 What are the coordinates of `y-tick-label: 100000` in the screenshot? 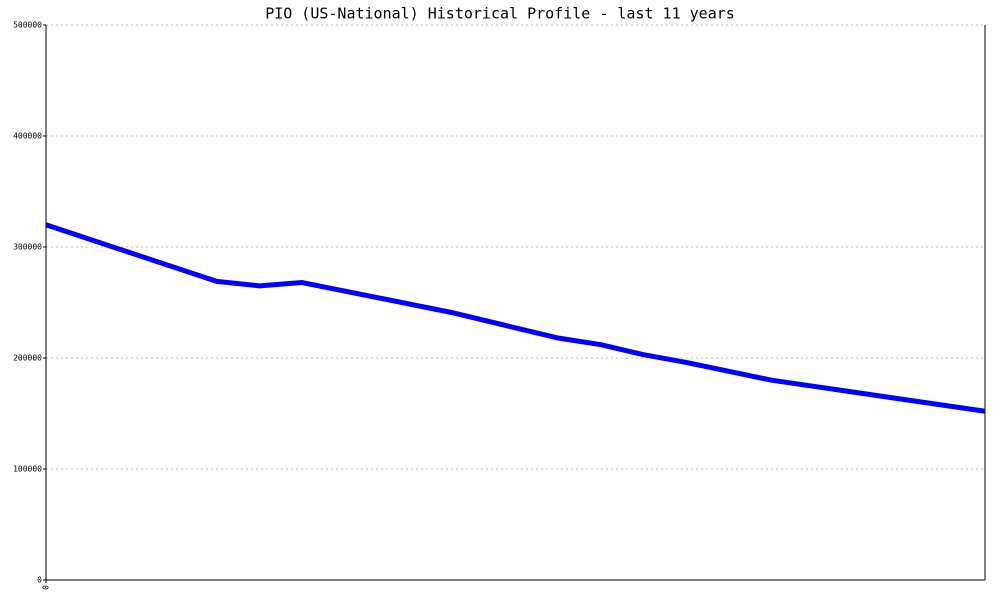 It's located at (27, 469).